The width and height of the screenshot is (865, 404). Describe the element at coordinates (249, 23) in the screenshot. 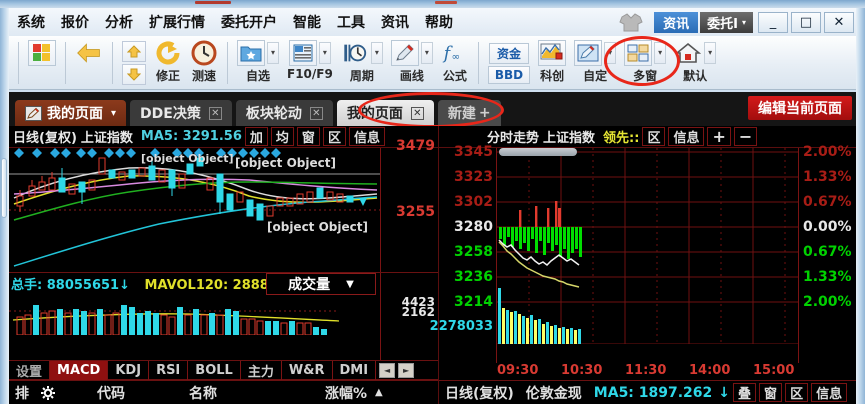

I see `menu-item-account: 委托开户` at that location.